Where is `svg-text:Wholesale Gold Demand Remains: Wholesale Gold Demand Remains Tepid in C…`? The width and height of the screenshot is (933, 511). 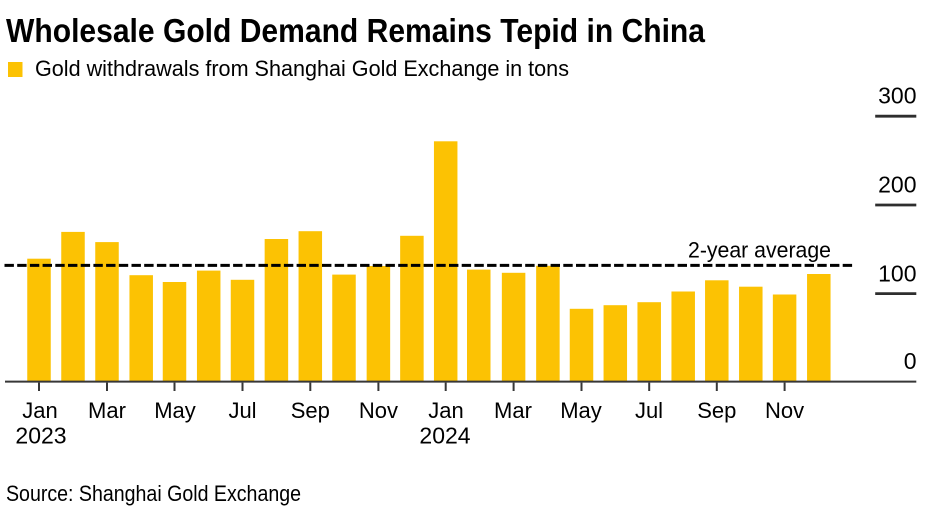
svg-text:Wholesale Gold Demand Remains: Wholesale Gold Demand Remains Tepid in C… is located at coordinates (356, 30).